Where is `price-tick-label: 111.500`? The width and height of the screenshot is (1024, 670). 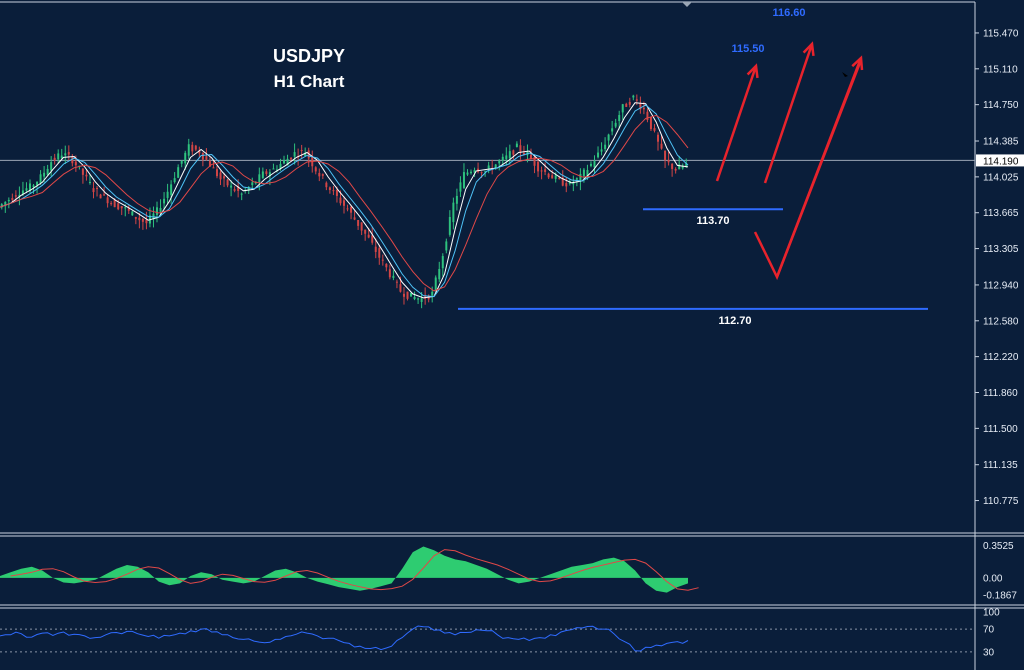
price-tick-label: 111.500 is located at coordinates (1000, 429).